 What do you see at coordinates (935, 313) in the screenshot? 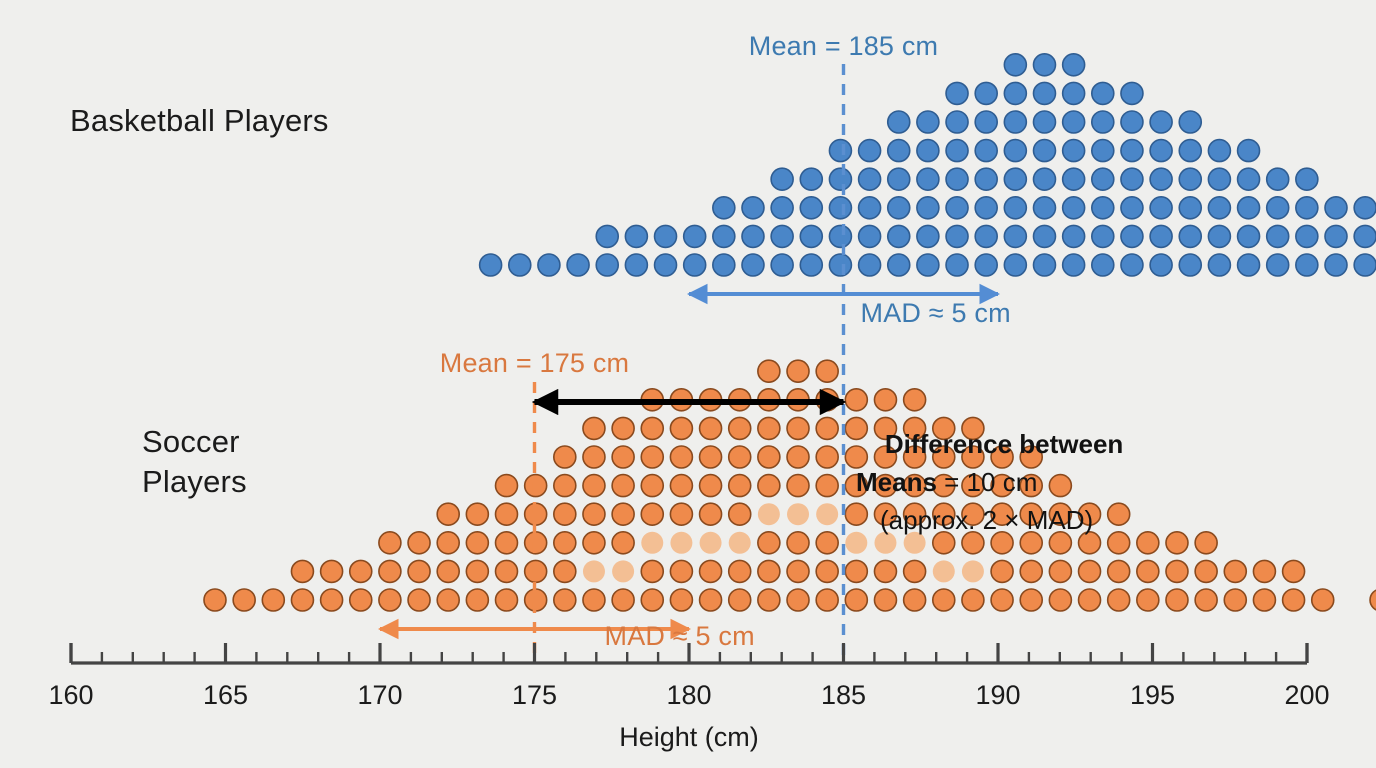
I see `basketball-mad-label: MAD ≈ 5 cm` at bounding box center [935, 313].